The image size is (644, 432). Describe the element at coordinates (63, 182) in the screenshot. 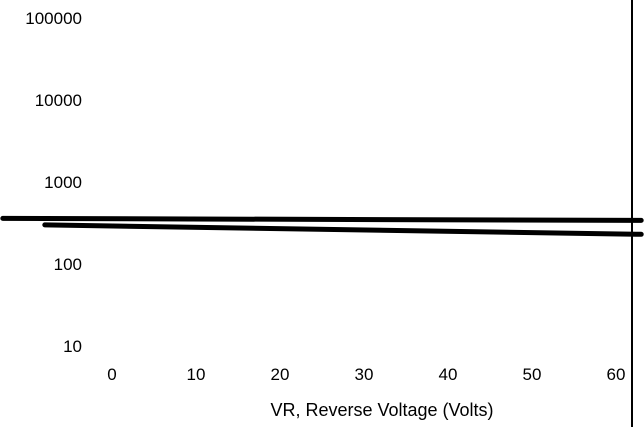

I see `y-tick-label: 1000` at that location.